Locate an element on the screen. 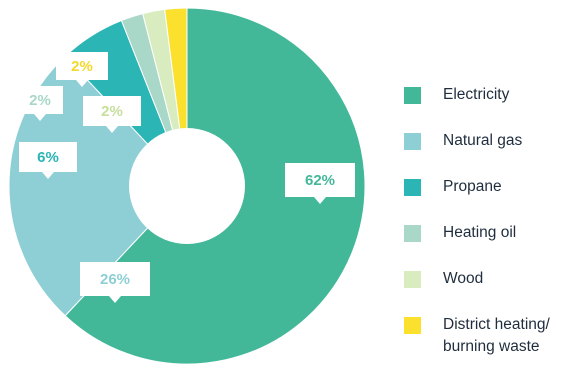 Image resolution: width=585 pixels, height=376 pixels. legend-item-electricity: Electricity is located at coordinates (456, 95).